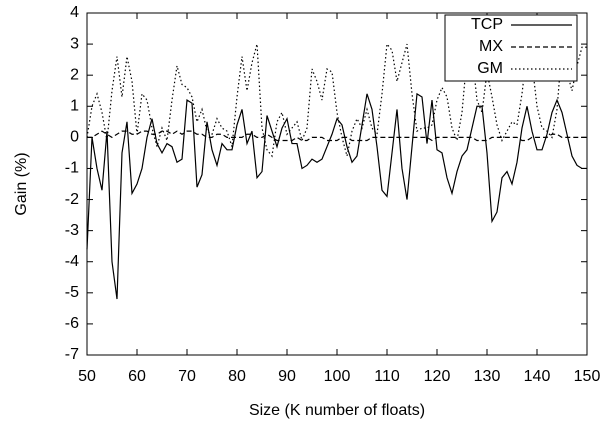  Describe the element at coordinates (587, 376) in the screenshot. I see `x-tick-label: 150` at that location.